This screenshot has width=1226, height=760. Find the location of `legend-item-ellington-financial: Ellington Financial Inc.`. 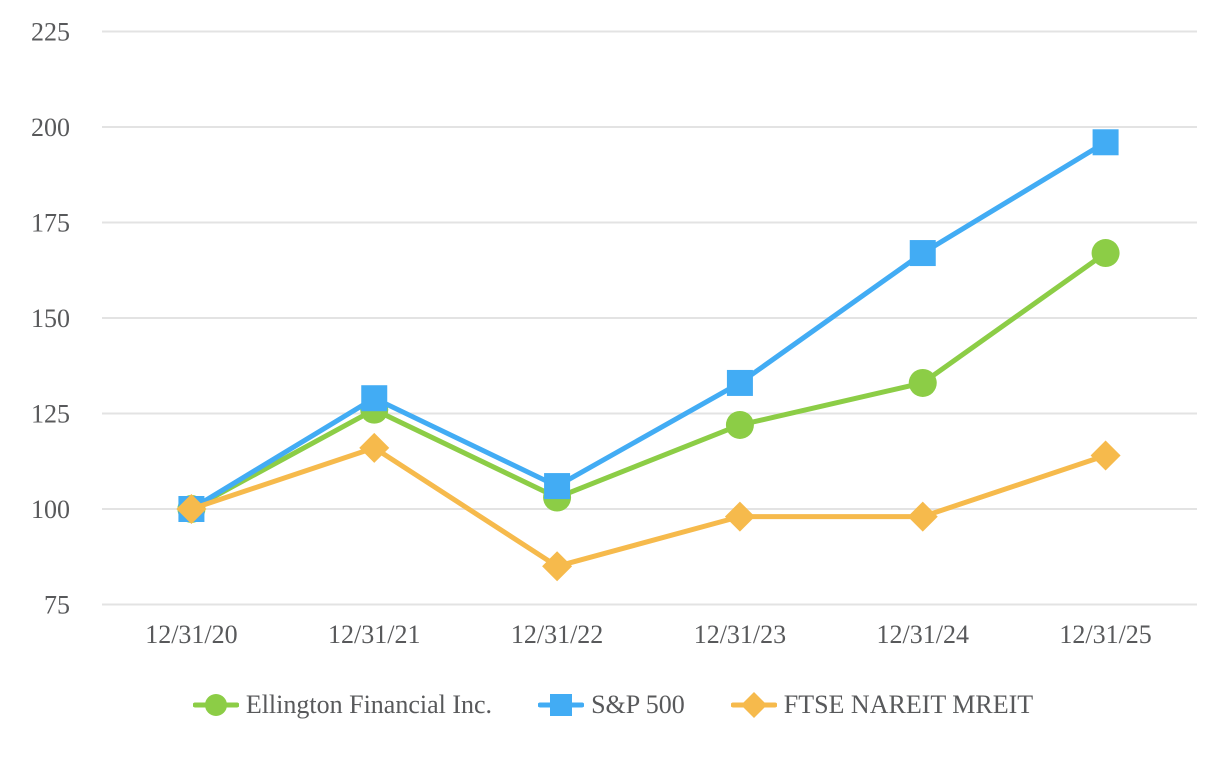

legend-item-ellington-financial: Ellington Financial Inc. is located at coordinates (342, 705).